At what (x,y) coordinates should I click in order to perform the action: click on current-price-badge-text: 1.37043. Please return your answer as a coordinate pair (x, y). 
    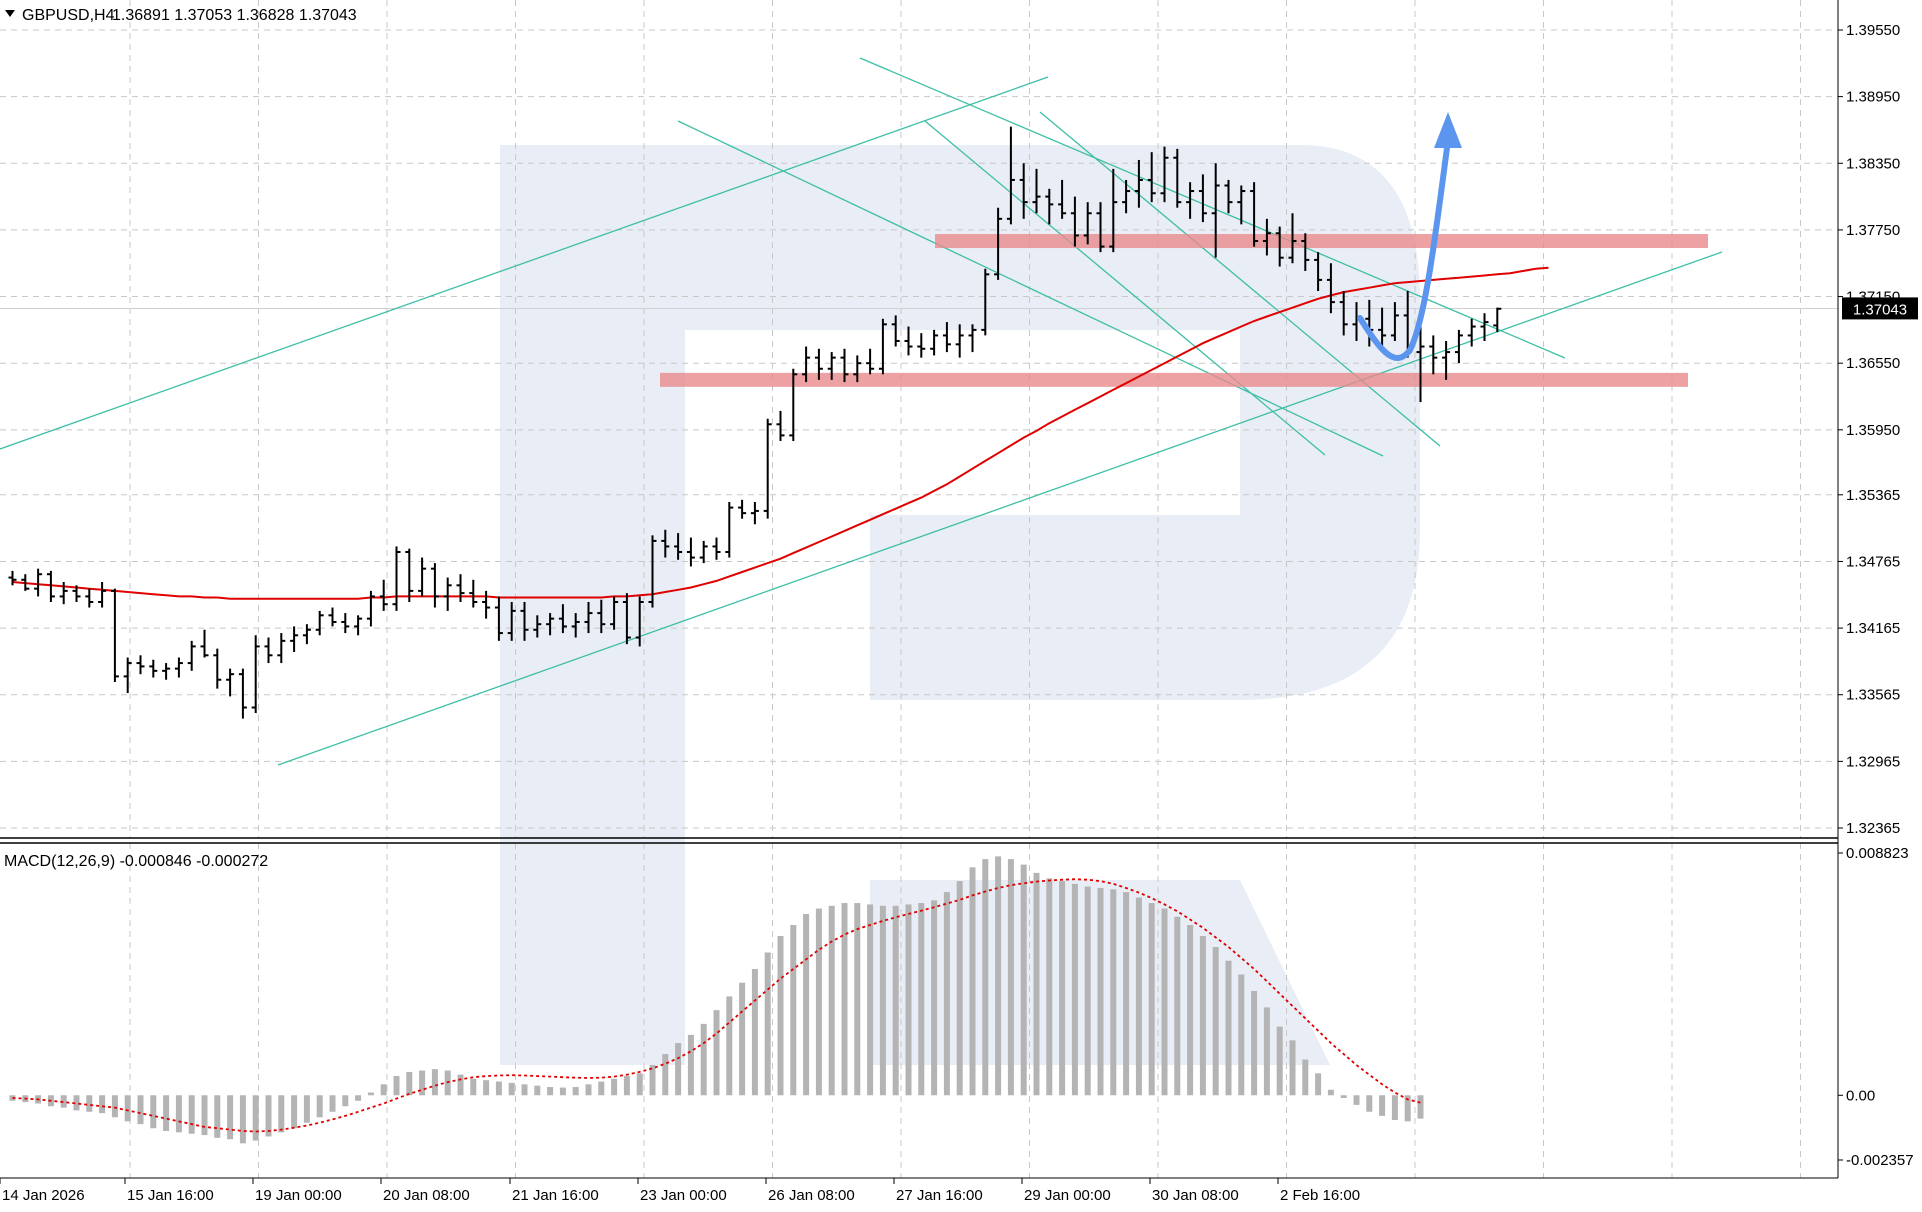
    Looking at the image, I should click on (1880, 309).